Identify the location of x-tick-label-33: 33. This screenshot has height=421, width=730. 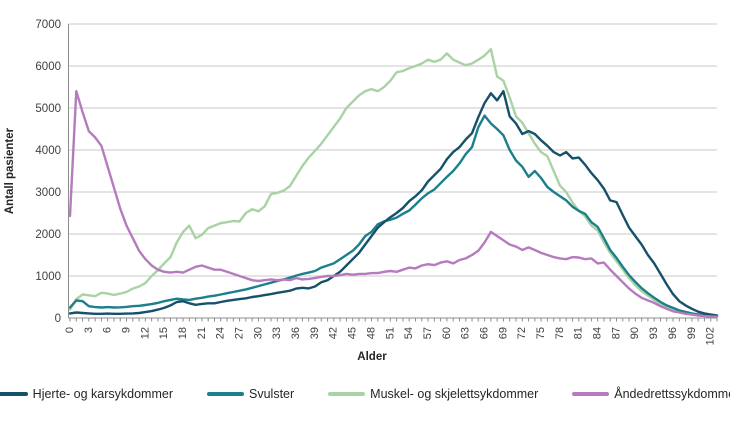
(277, 333).